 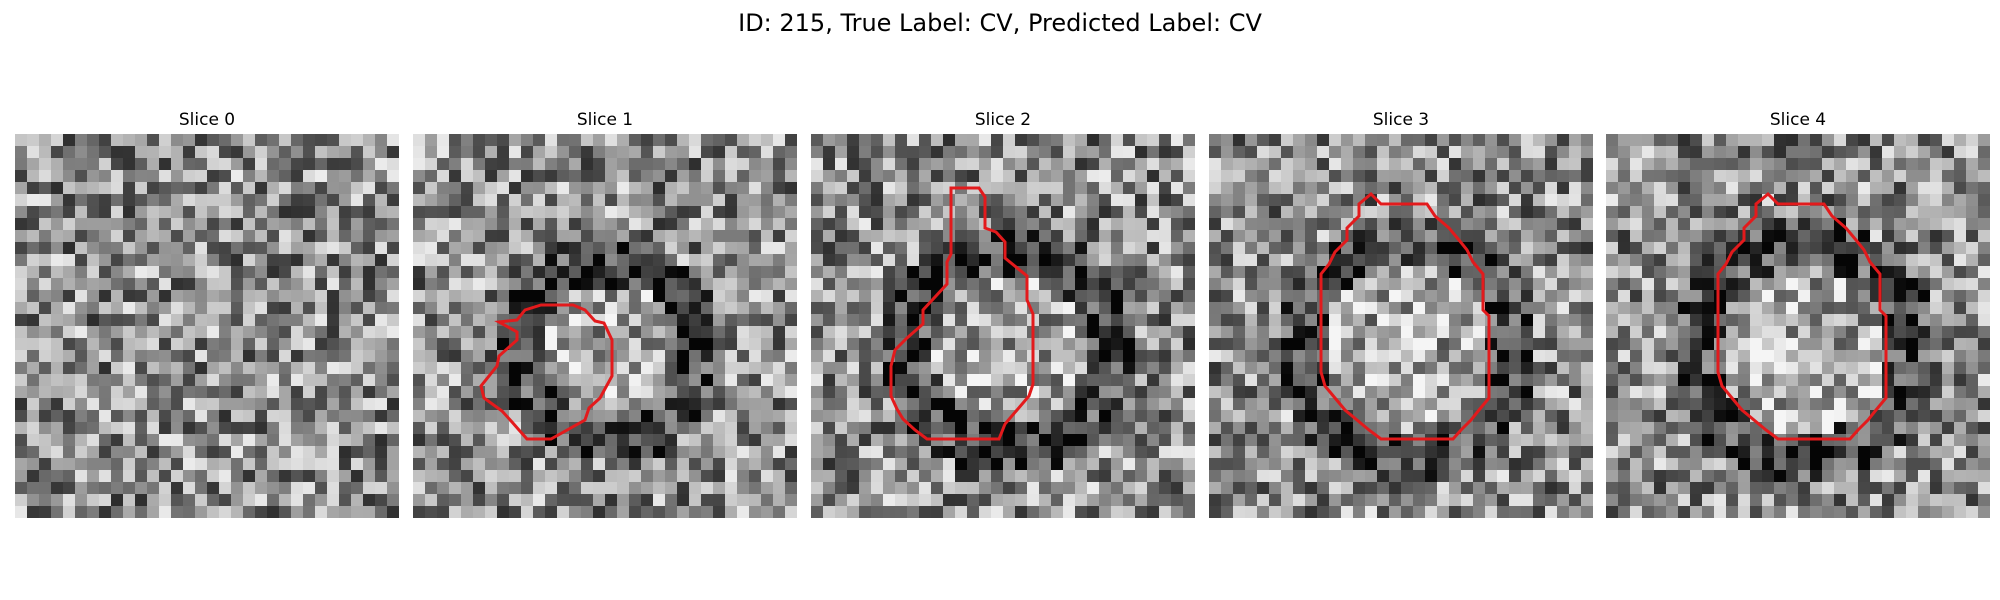 I want to click on slice-title: Slice 1, so click(x=605, y=120).